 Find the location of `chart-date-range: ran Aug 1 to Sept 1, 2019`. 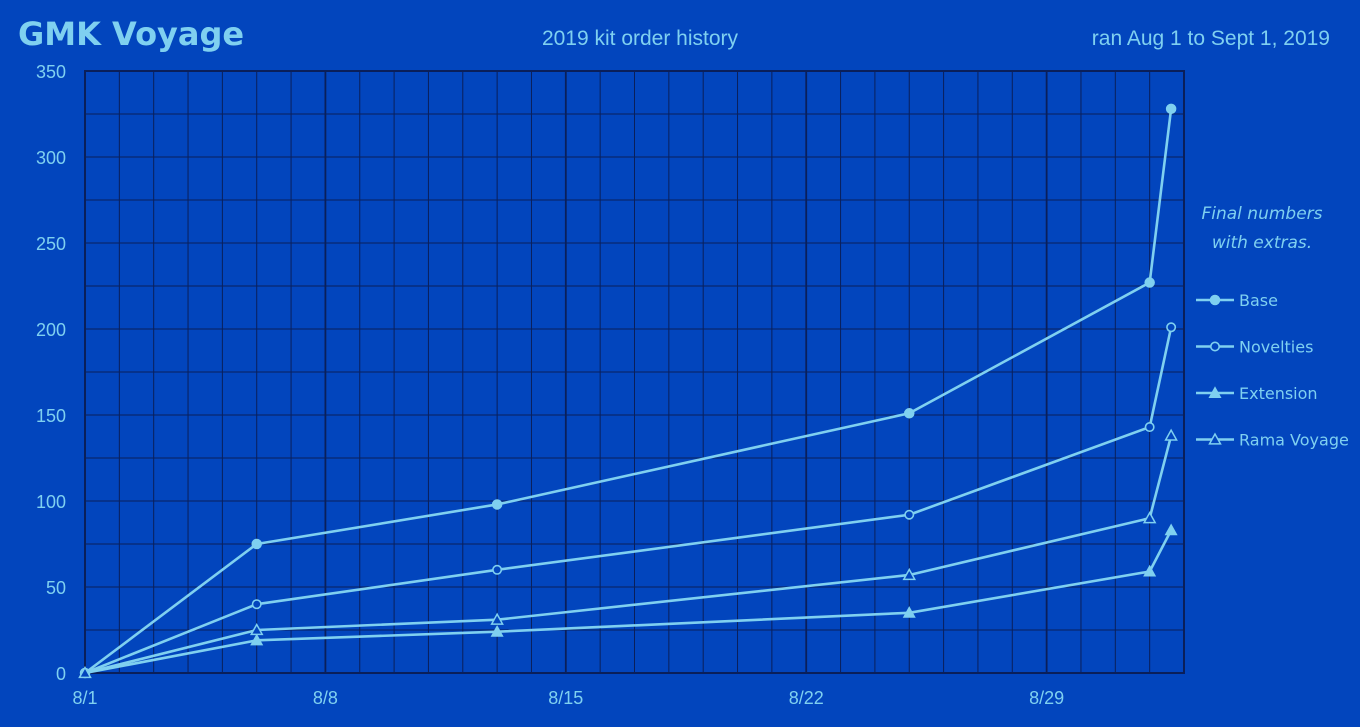

chart-date-range: ran Aug 1 to Sept 1, 2019 is located at coordinates (1211, 38).